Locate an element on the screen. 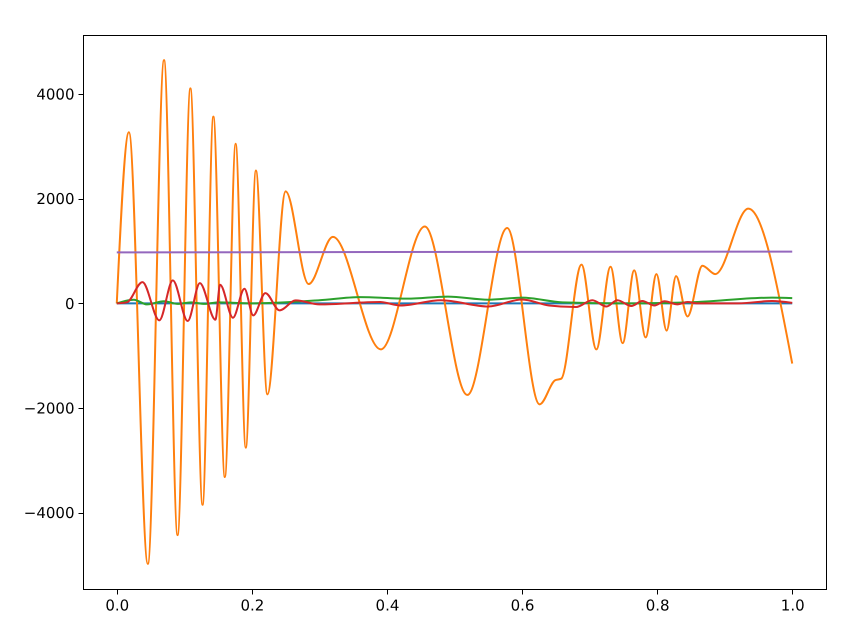  x-tick-label: 0.4 is located at coordinates (388, 605).